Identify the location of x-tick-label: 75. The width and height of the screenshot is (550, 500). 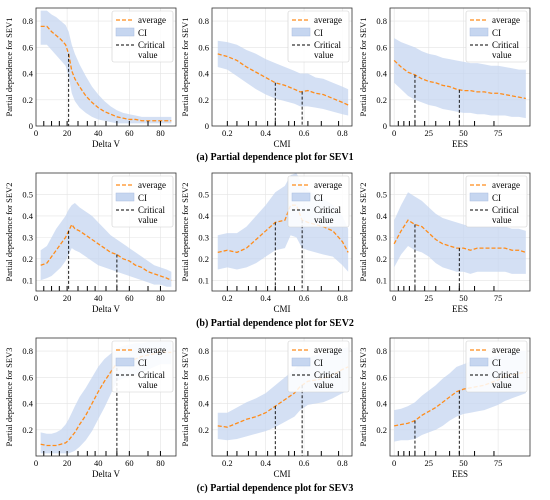
(498, 463).